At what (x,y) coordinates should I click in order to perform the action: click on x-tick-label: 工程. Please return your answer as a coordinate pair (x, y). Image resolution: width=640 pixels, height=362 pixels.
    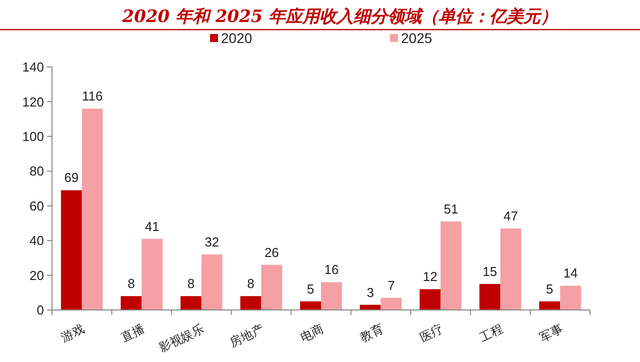
    Looking at the image, I should click on (491, 333).